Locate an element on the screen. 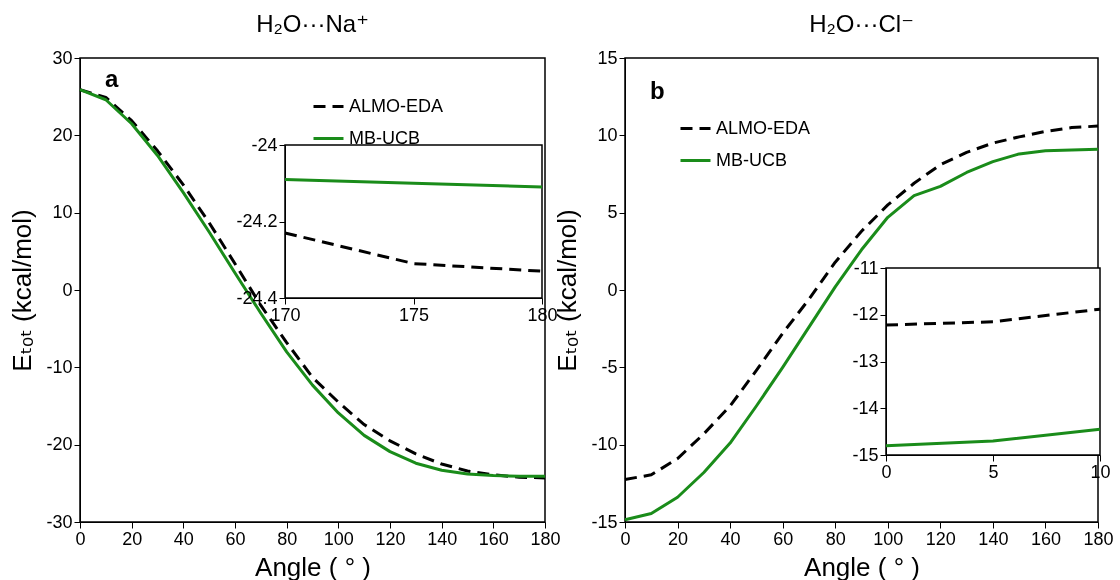 Image resolution: width=1120 pixels, height=580 pixels. annotation: a is located at coordinates (112, 78).